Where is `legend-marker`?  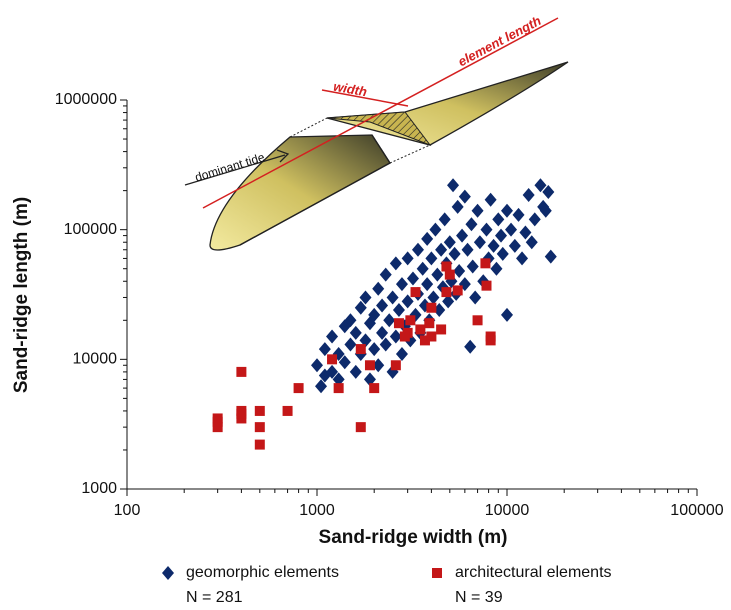
legend-marker is located at coordinates (437, 573).